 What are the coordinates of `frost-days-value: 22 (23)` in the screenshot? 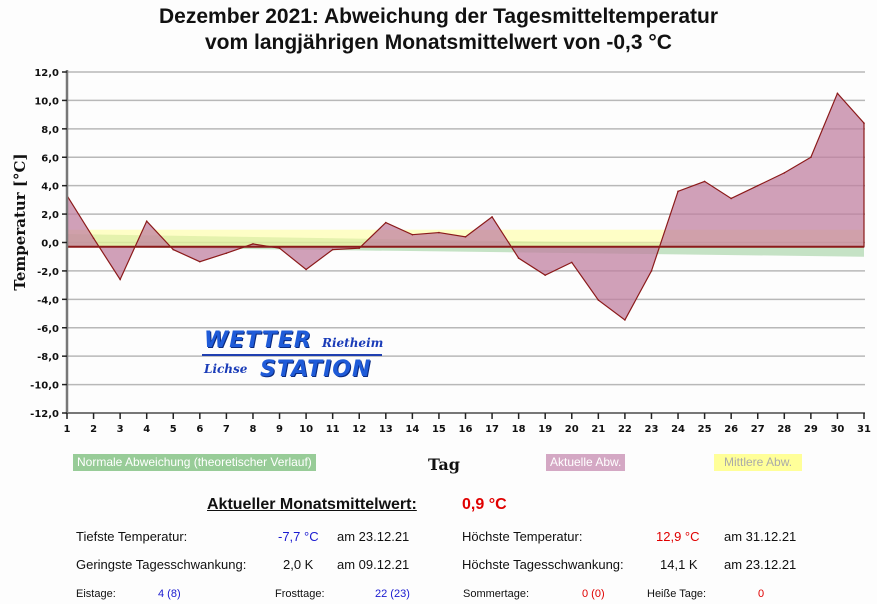 It's located at (392, 594).